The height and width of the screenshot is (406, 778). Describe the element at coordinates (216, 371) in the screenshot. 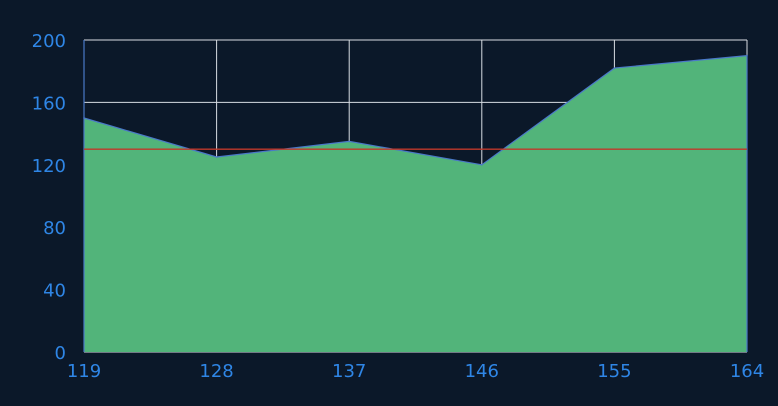

I see `x-tick-label: 128` at that location.